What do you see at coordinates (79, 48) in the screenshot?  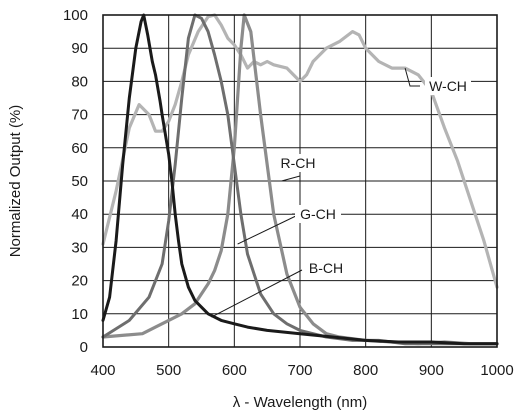 I see `y-tick-label: 90` at bounding box center [79, 48].